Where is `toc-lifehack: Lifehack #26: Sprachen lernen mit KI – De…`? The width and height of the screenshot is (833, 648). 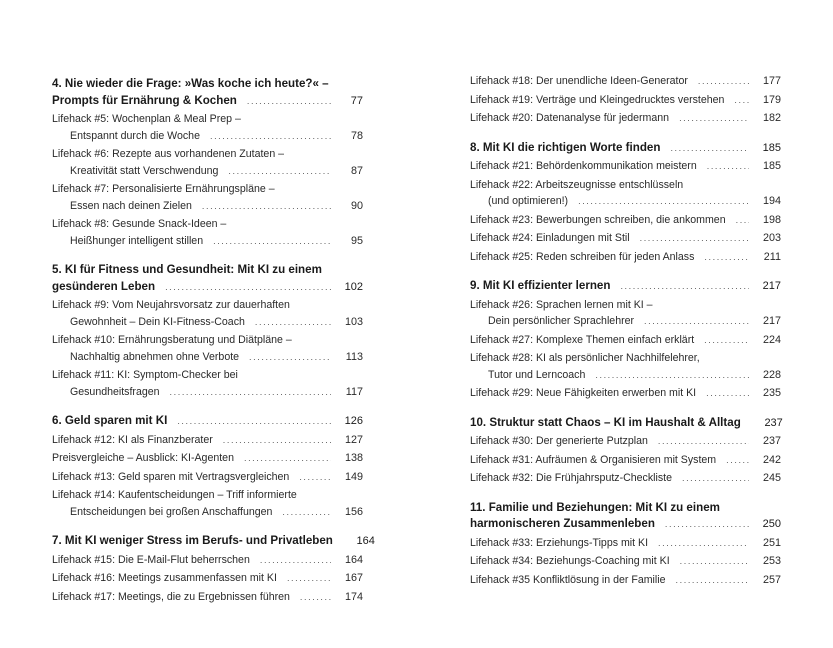 toc-lifehack: Lifehack #26: Sprachen lernen mit KI – De… is located at coordinates (625, 313).